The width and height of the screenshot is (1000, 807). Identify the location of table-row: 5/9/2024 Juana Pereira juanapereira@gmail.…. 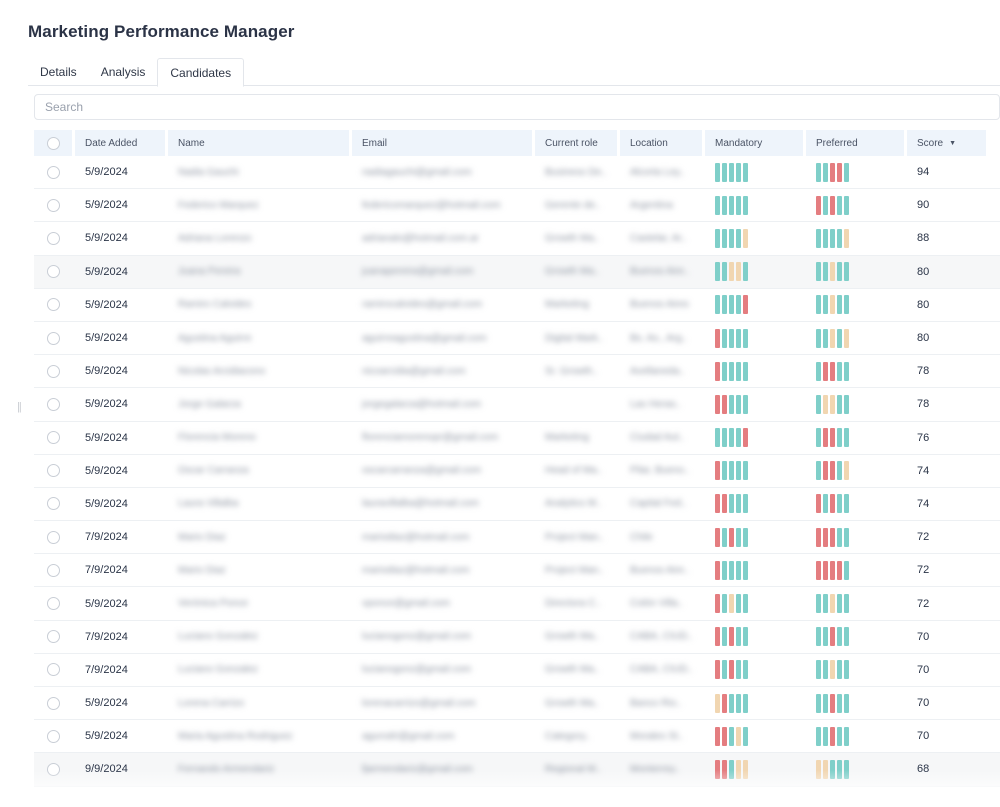
(517, 272).